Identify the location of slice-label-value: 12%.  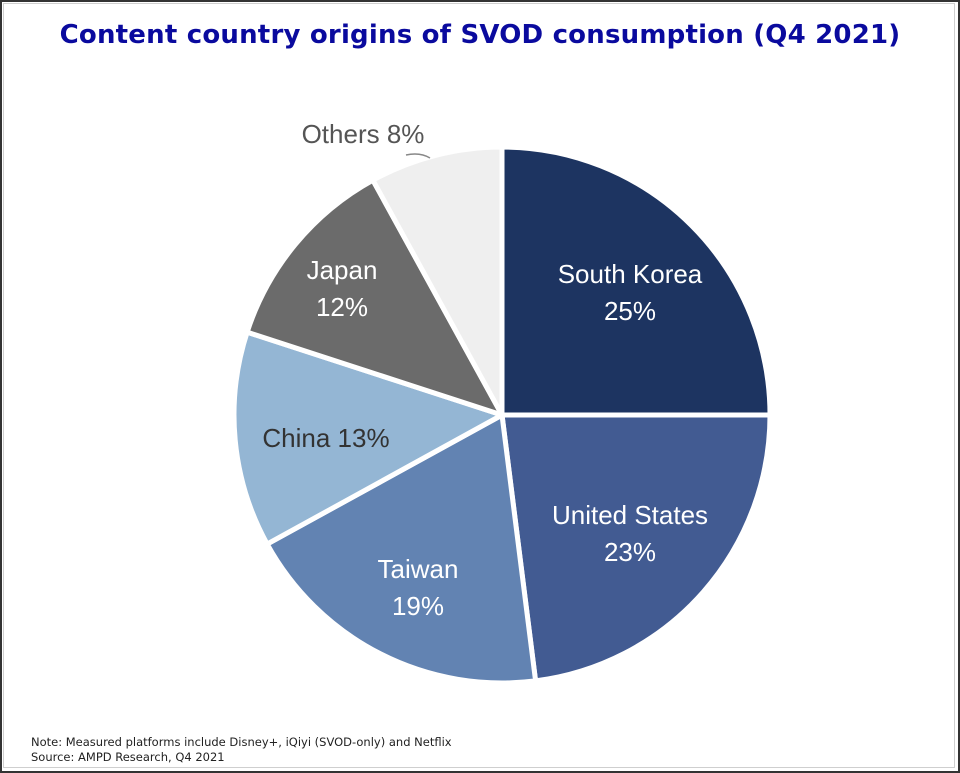
(342, 307).